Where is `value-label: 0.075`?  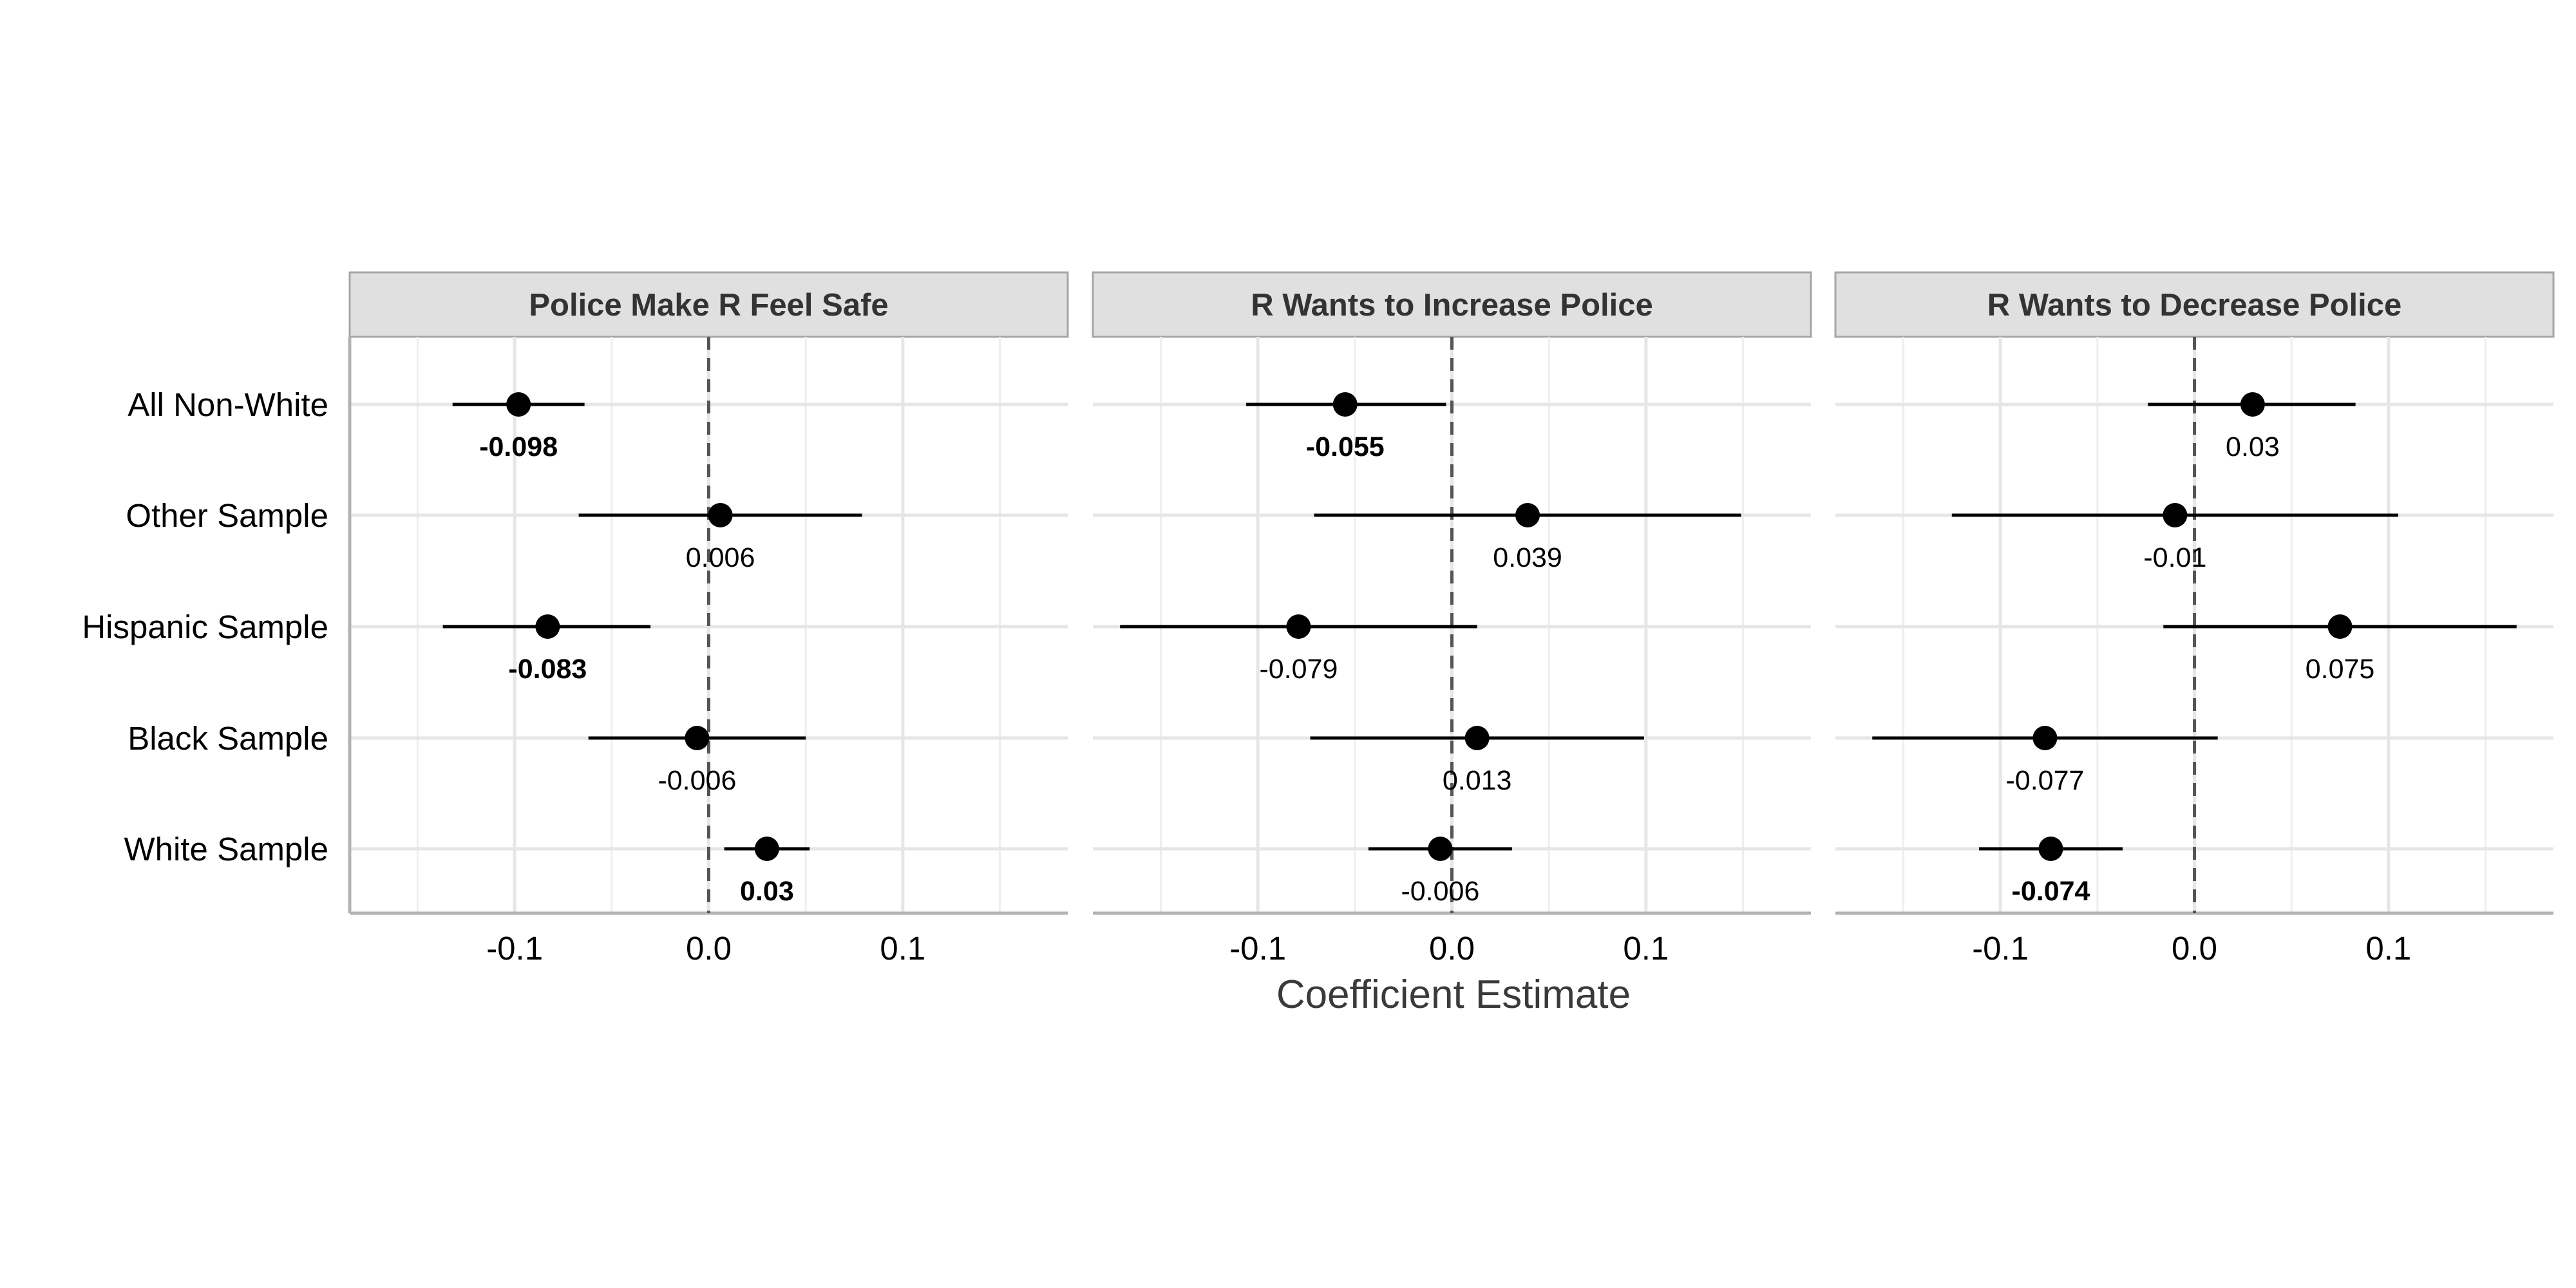 value-label: 0.075 is located at coordinates (2340, 669).